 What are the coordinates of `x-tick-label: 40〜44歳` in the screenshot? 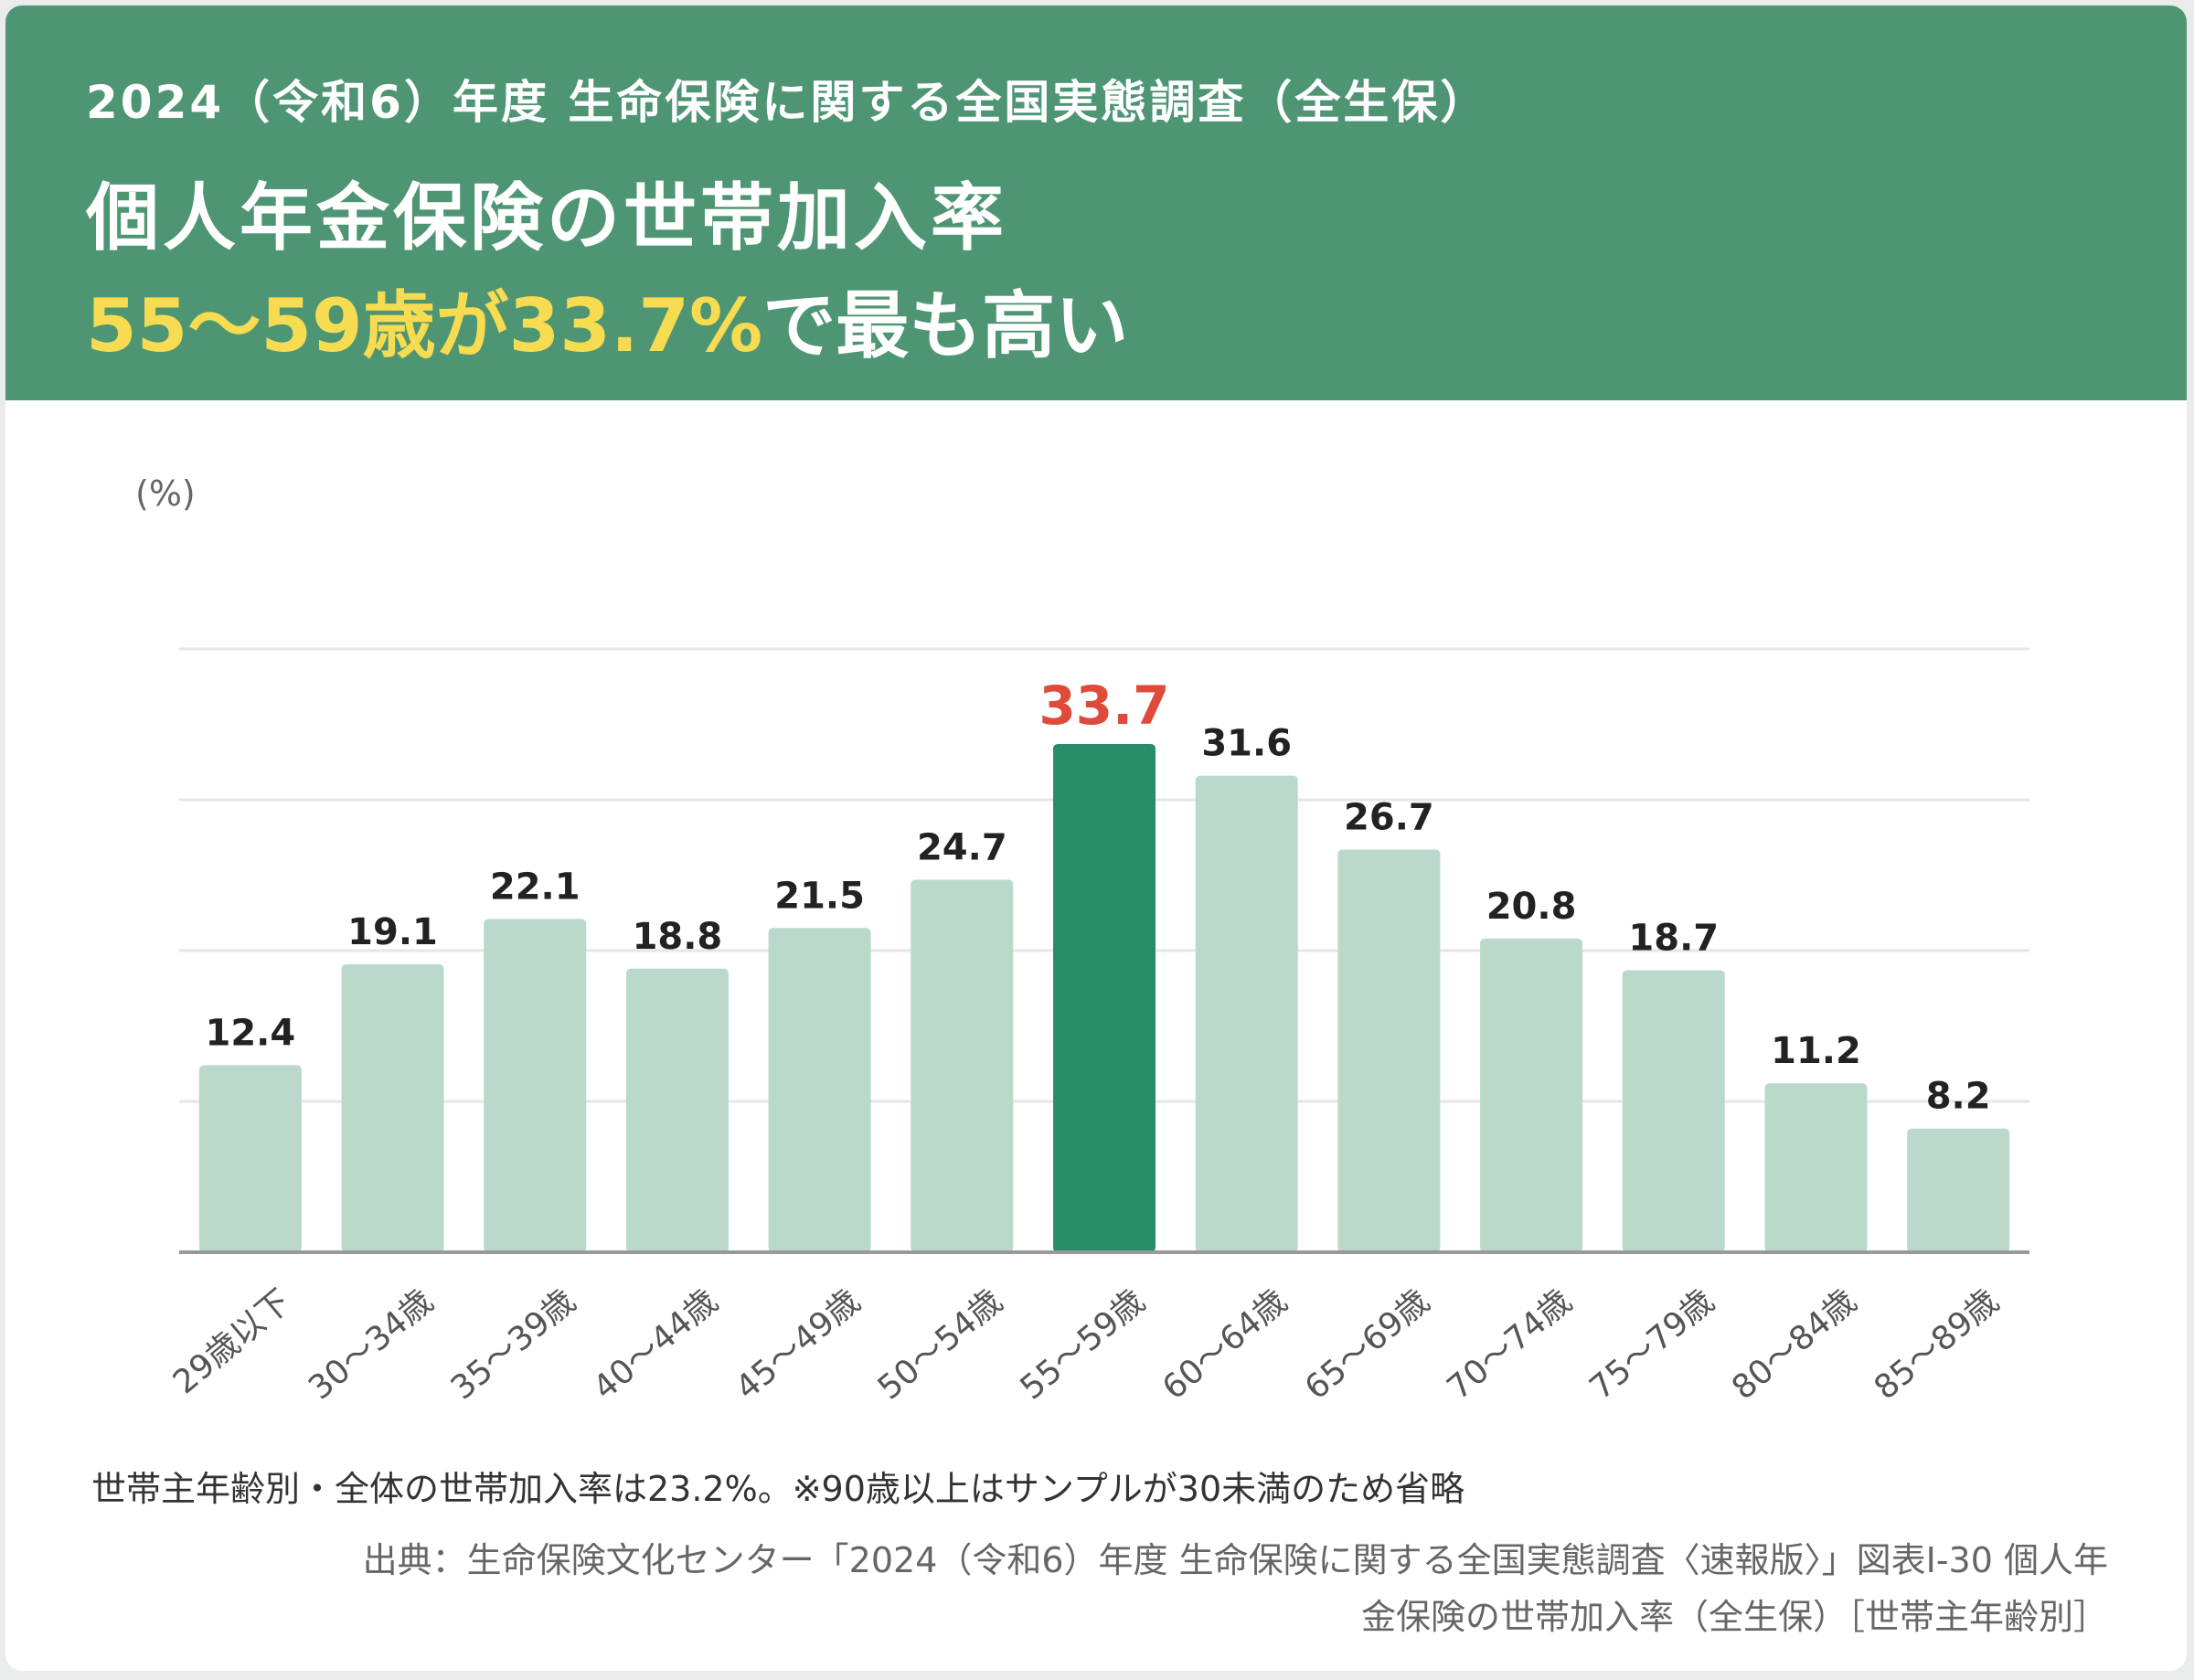 It's located at (655, 1345).